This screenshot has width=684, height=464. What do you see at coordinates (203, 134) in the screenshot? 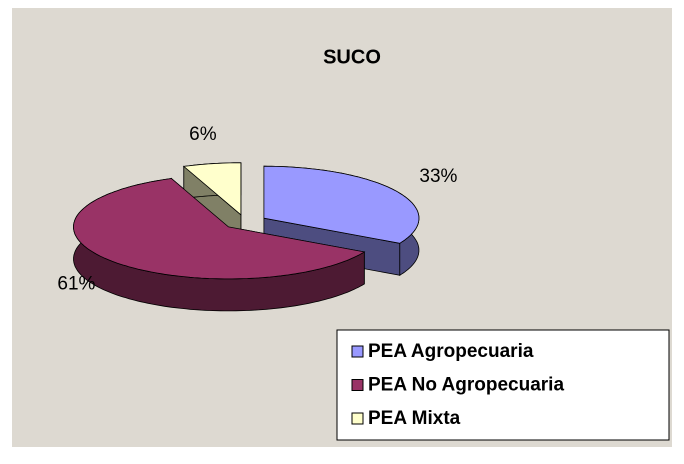
I see `data-label: 6%` at bounding box center [203, 134].